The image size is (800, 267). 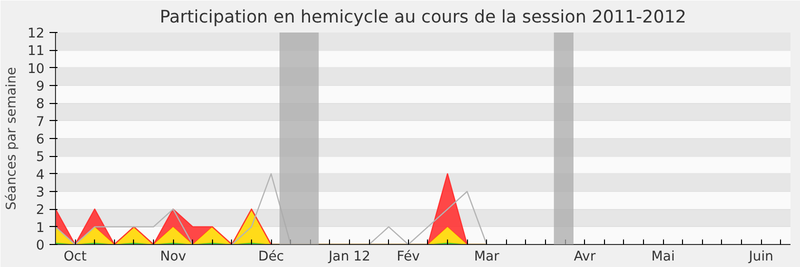 What do you see at coordinates (36, 69) in the screenshot?
I see `y-tick-label: 10` at bounding box center [36, 69].